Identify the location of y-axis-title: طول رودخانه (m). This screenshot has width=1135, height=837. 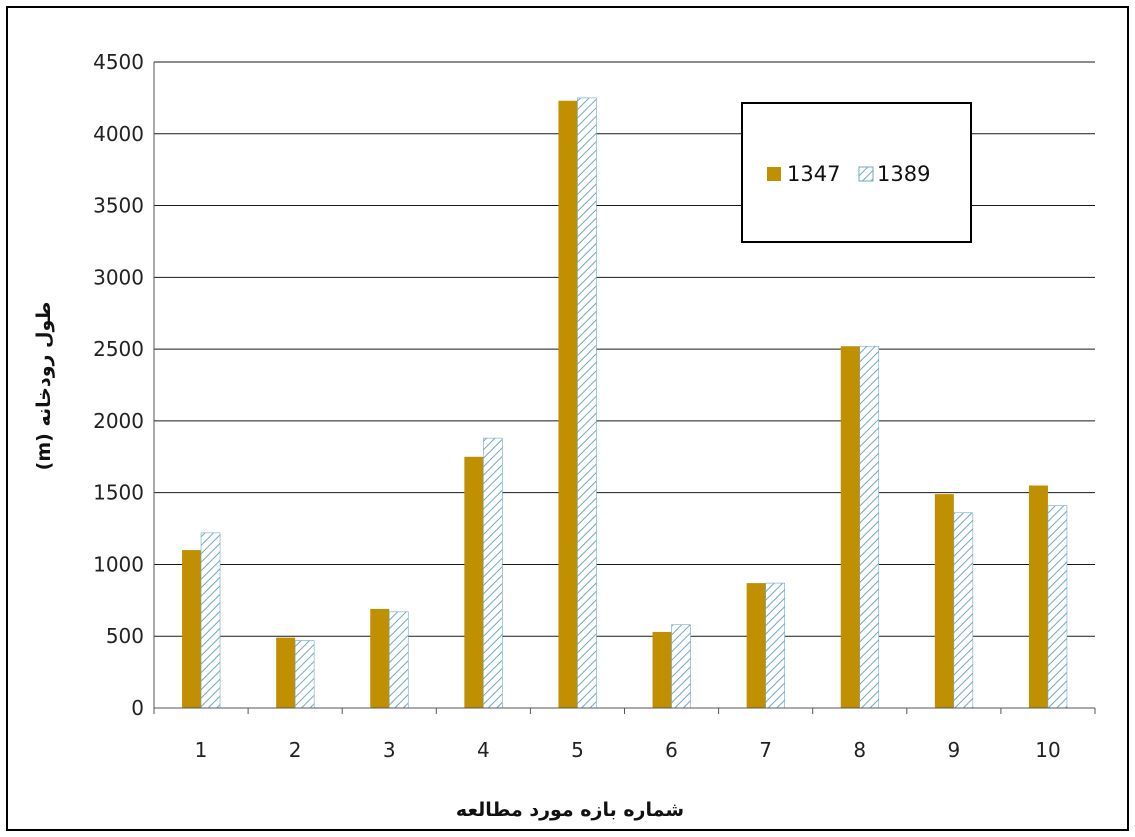
(44, 386).